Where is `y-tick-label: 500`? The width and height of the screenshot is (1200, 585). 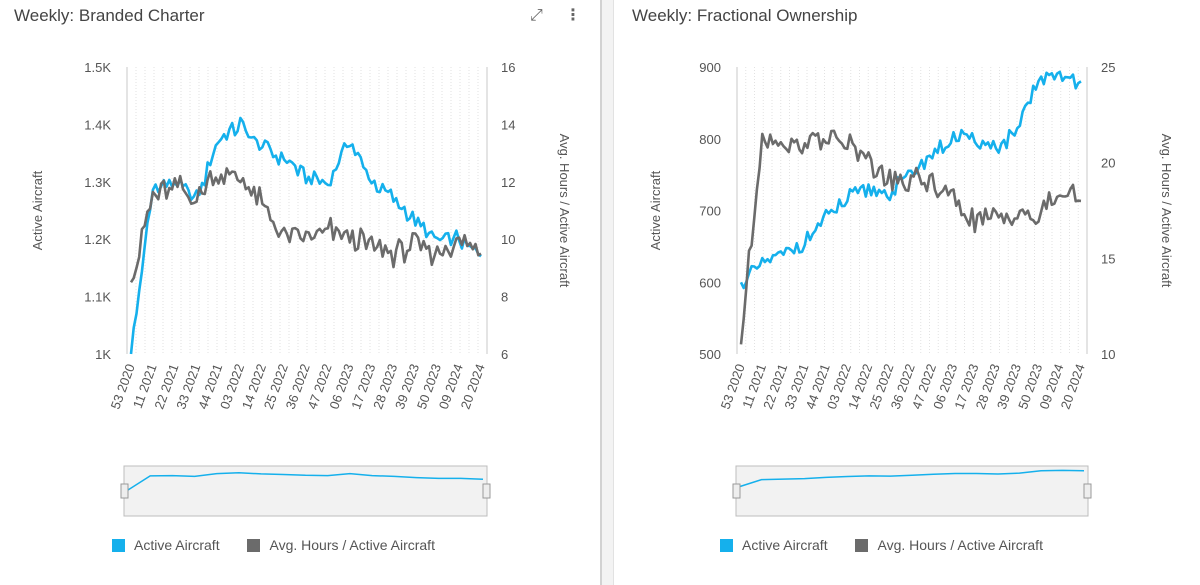 y-tick-label: 500 is located at coordinates (710, 354).